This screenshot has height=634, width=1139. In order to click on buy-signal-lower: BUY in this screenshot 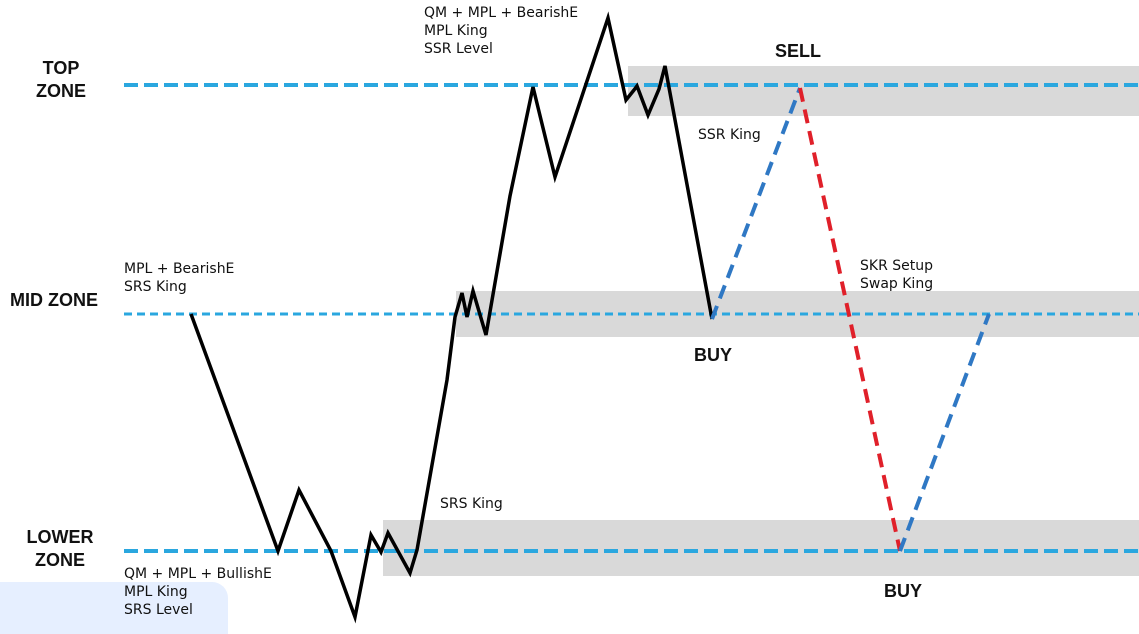, I will do `click(903, 591)`.